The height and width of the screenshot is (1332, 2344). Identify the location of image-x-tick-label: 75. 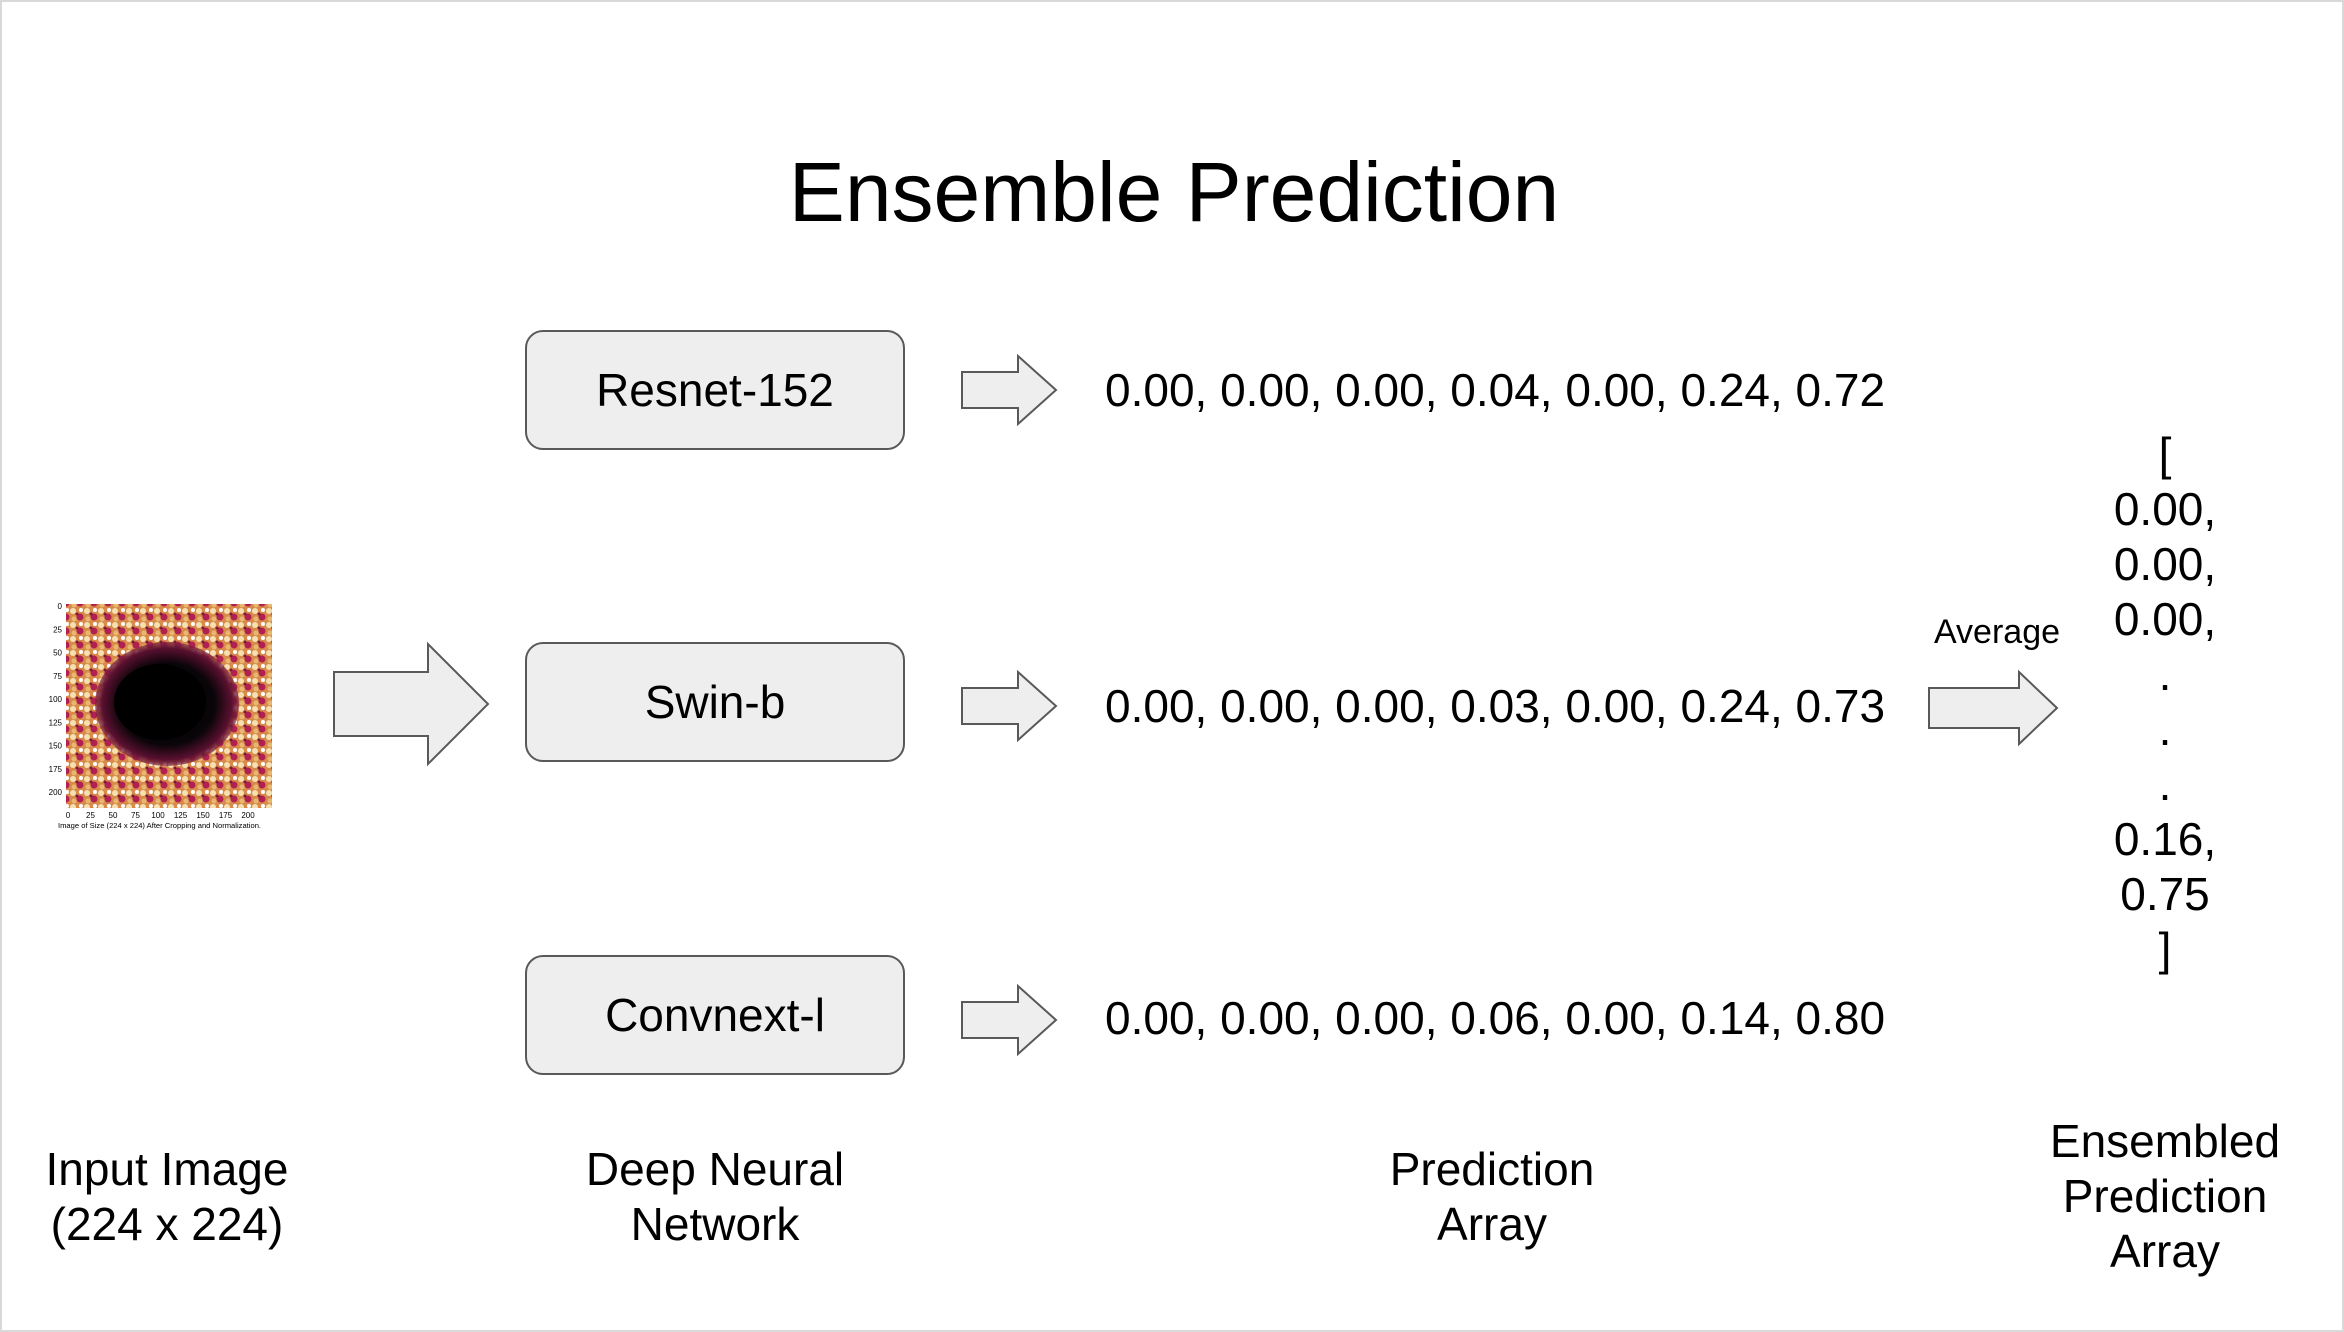
(135, 815).